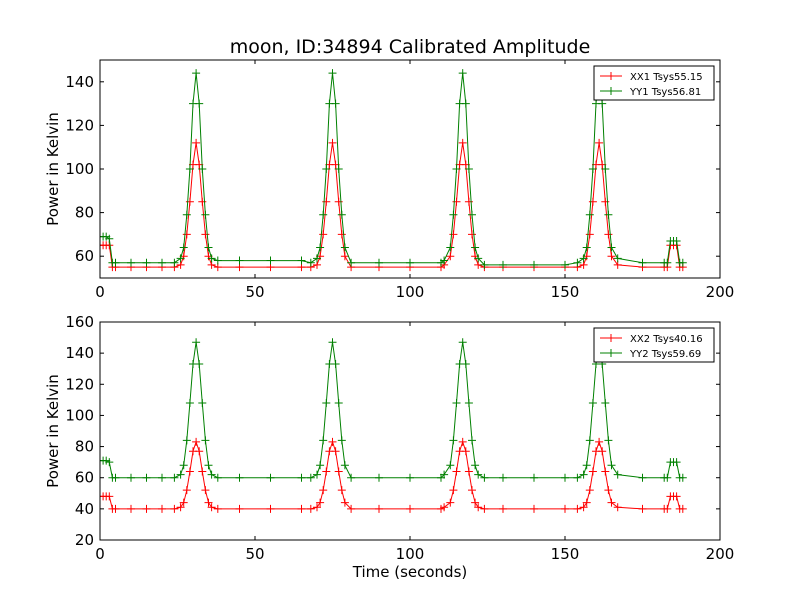  What do you see at coordinates (654, 345) in the screenshot?
I see `legend: XX2 Tsys40.16 YY2 Tsys59.69` at bounding box center [654, 345].